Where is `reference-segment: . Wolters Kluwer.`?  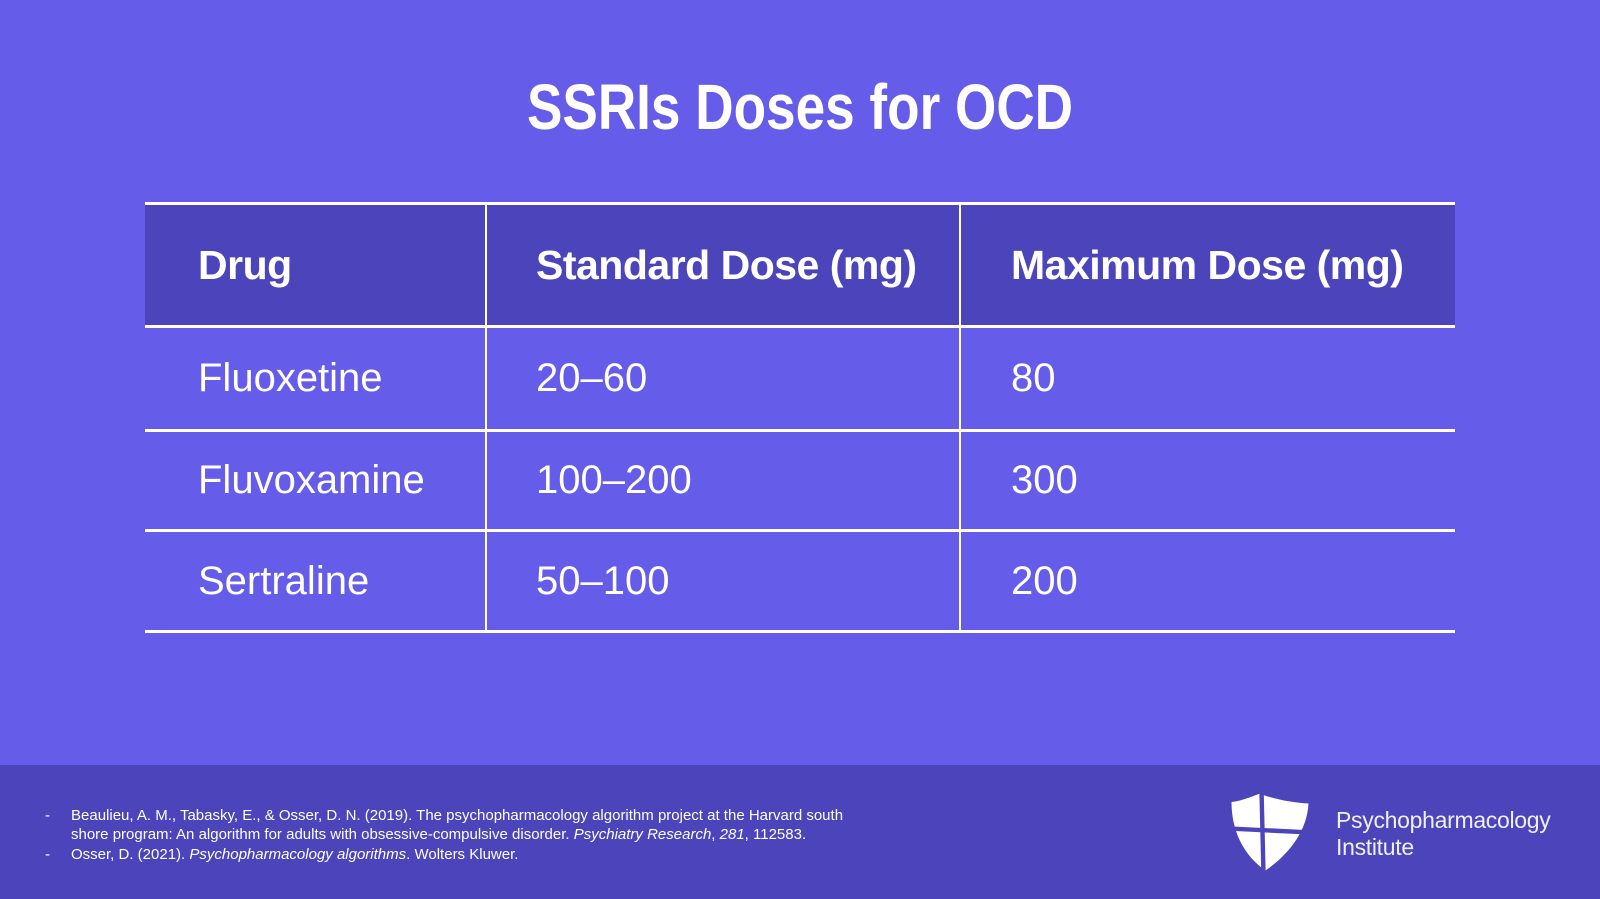 reference-segment: . Wolters Kluwer. is located at coordinates (462, 854).